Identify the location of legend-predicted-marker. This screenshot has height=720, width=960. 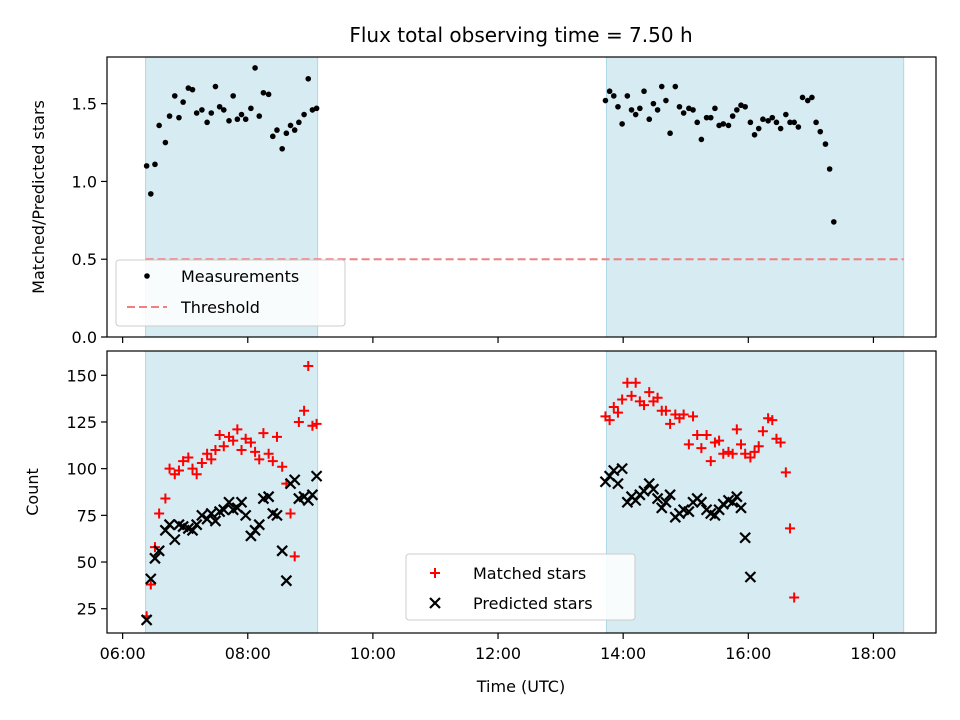
(435, 603).